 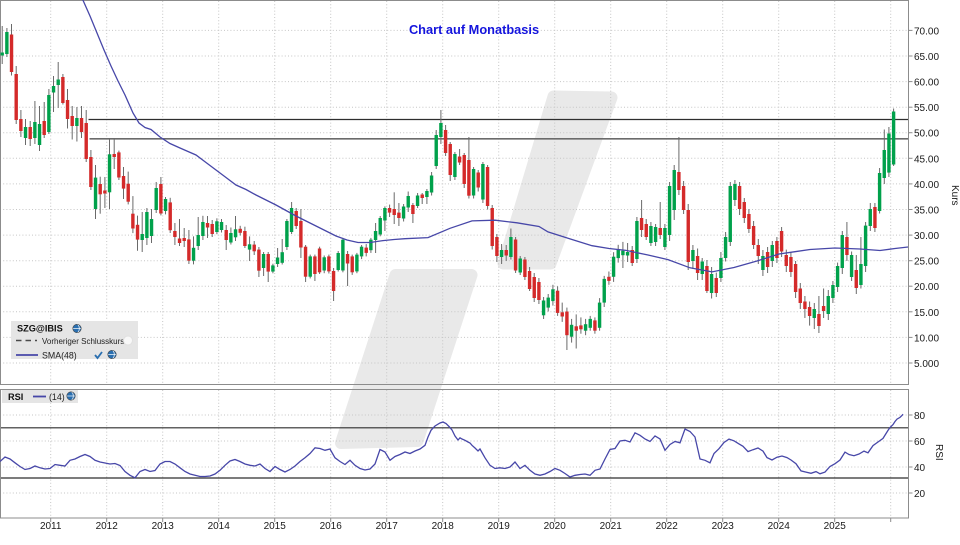 I want to click on svg-text: 10.00, so click(x=926, y=338).